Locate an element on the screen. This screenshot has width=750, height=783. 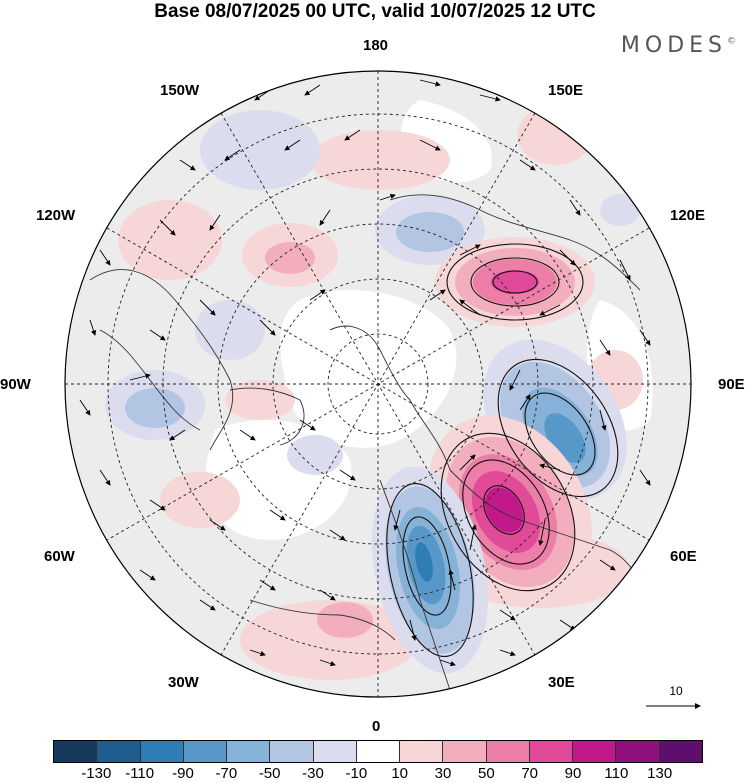
colorbar-tick-label: 130 is located at coordinates (660, 773).